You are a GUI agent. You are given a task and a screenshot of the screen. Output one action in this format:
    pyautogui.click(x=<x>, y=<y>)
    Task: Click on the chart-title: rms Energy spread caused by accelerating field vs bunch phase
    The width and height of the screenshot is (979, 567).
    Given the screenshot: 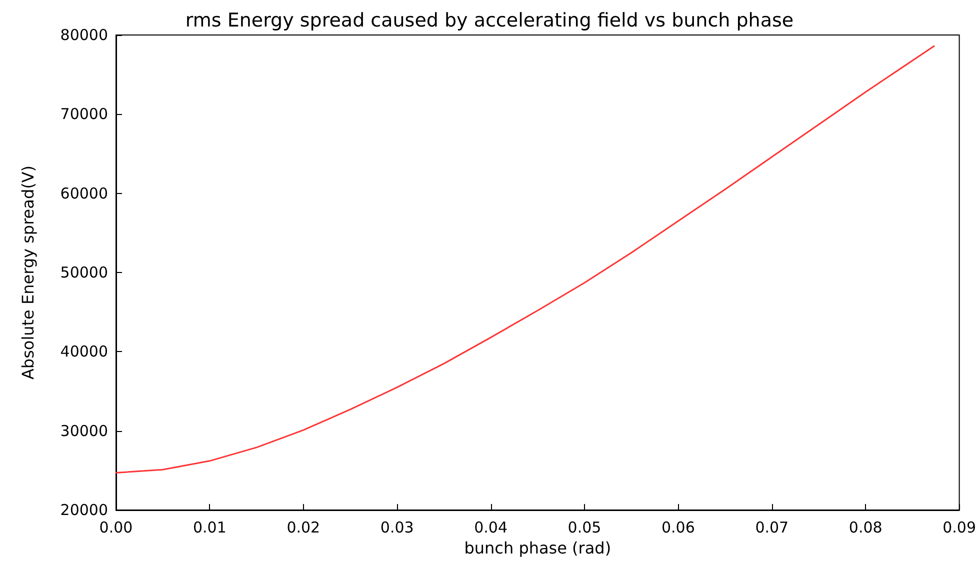 What is the action you would take?
    pyautogui.click(x=489, y=21)
    